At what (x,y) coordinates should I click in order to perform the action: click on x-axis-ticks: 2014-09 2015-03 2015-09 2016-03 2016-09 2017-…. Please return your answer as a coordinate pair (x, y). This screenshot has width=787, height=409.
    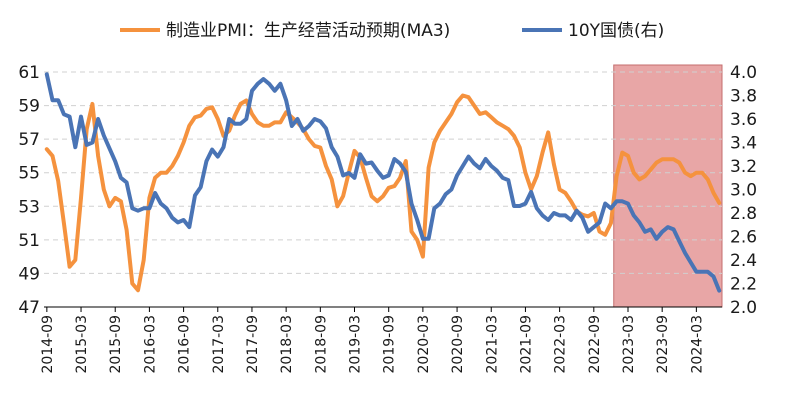
    Looking at the image, I should click on (372, 340).